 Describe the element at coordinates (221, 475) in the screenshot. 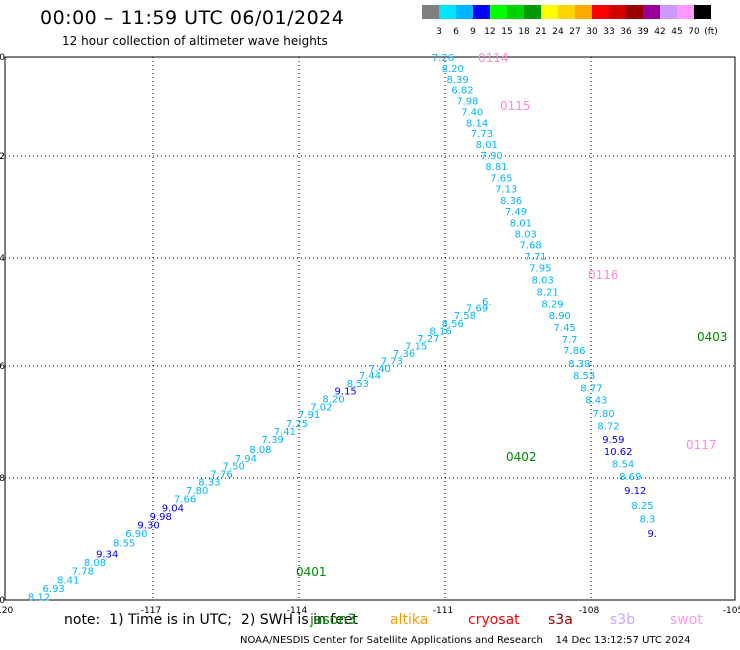

I see `wave-height-label: 7.76` at that location.